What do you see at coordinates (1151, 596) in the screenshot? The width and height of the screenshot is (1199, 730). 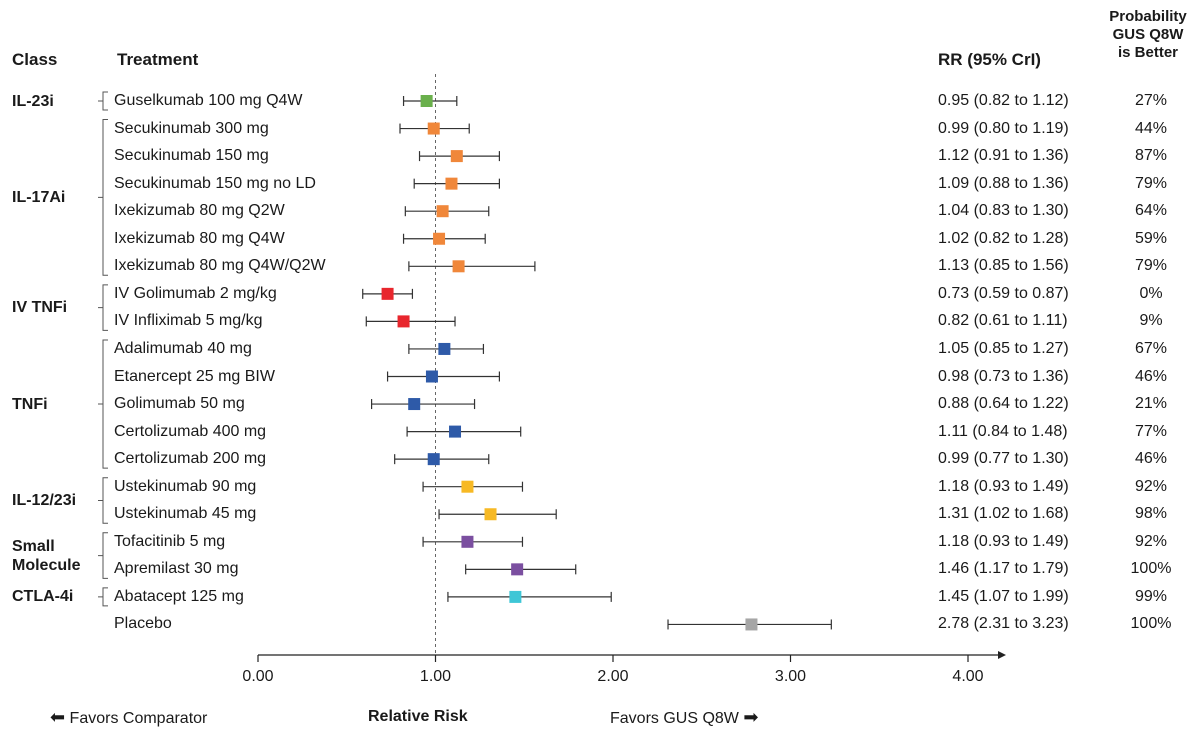 I see `probability-value: 99%` at bounding box center [1151, 596].